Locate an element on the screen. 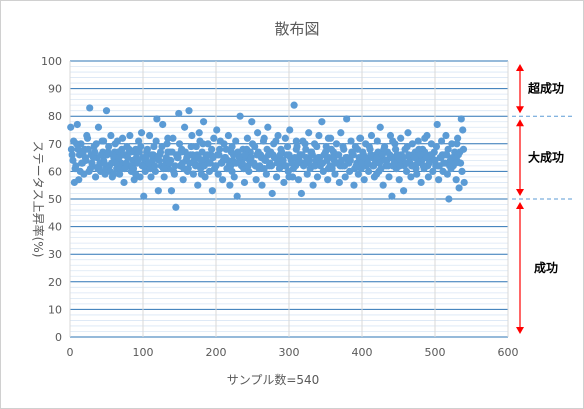 The width and height of the screenshot is (584, 409). threshold-lines is located at coordinates (542, 157).